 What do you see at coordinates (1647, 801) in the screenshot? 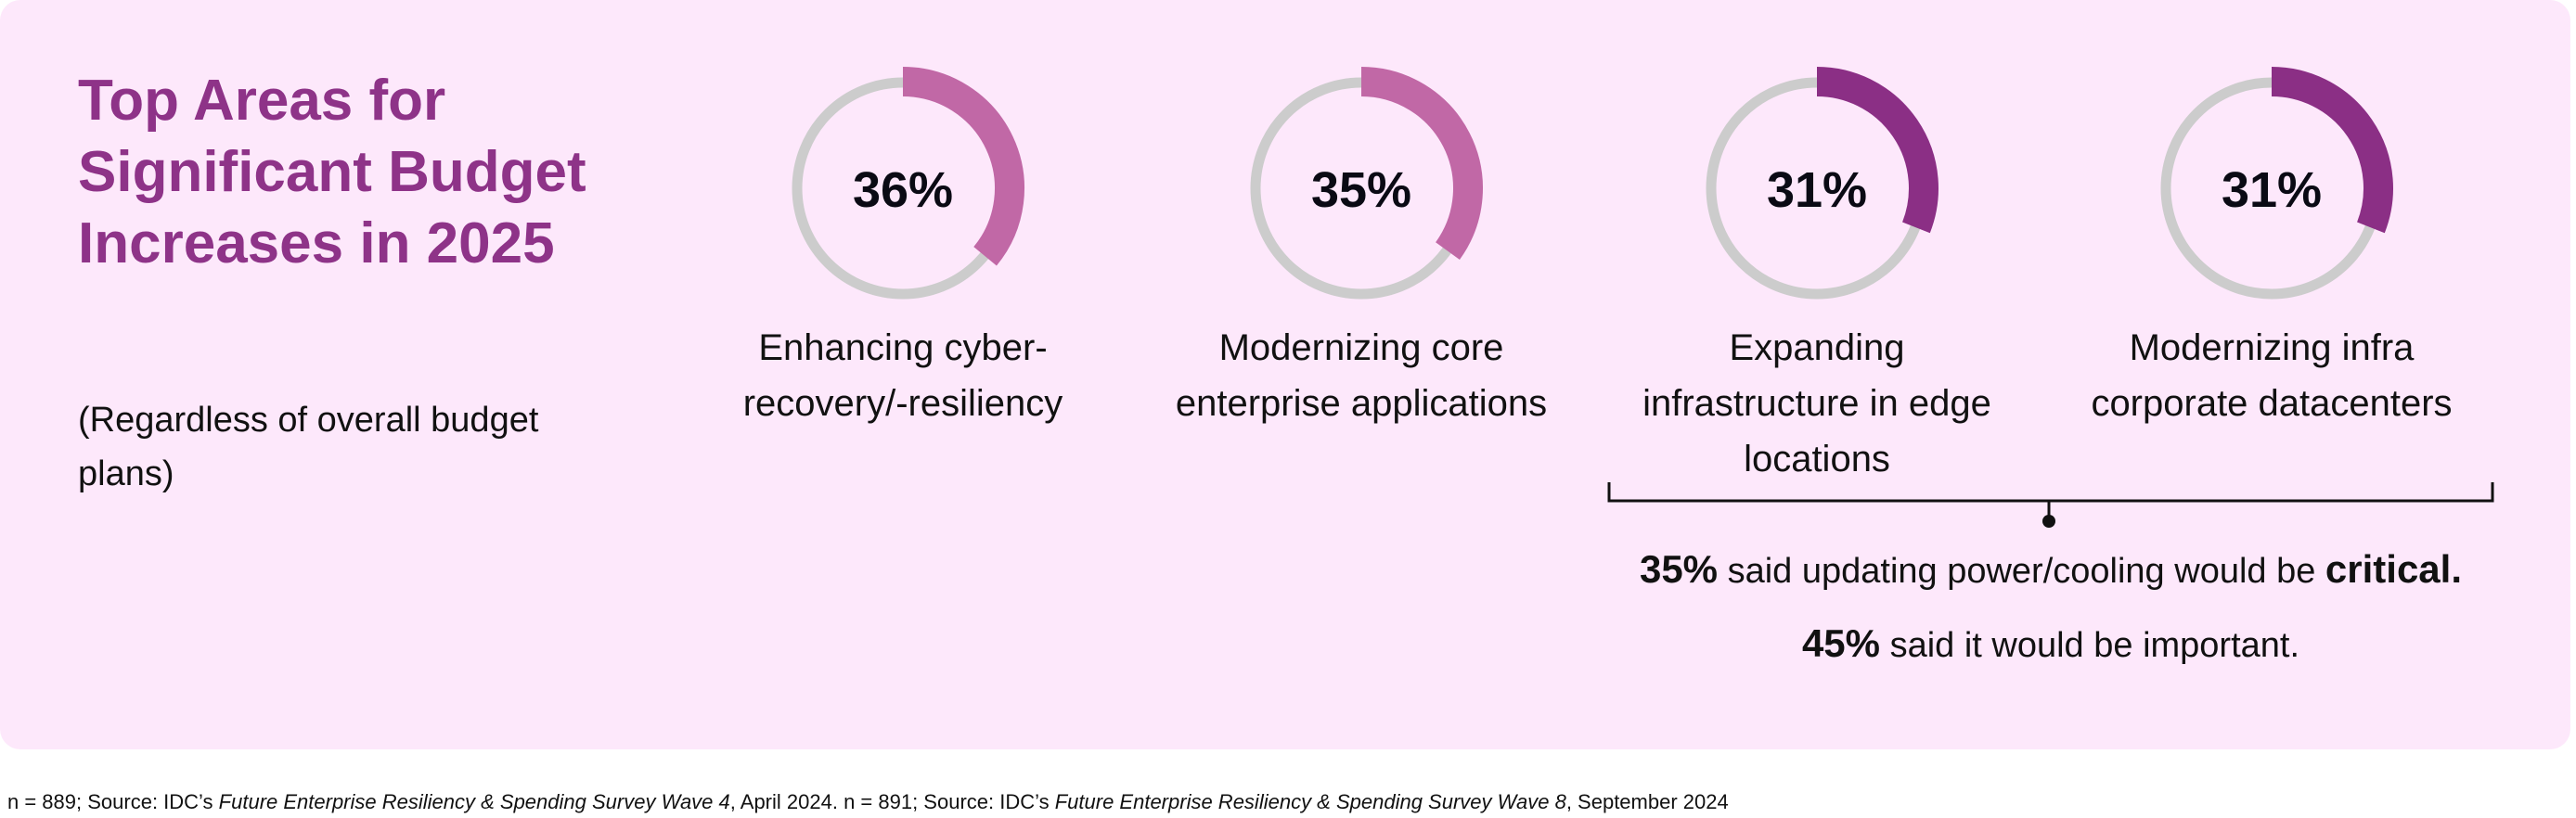
I see `footer-text: , September 2024` at bounding box center [1647, 801].